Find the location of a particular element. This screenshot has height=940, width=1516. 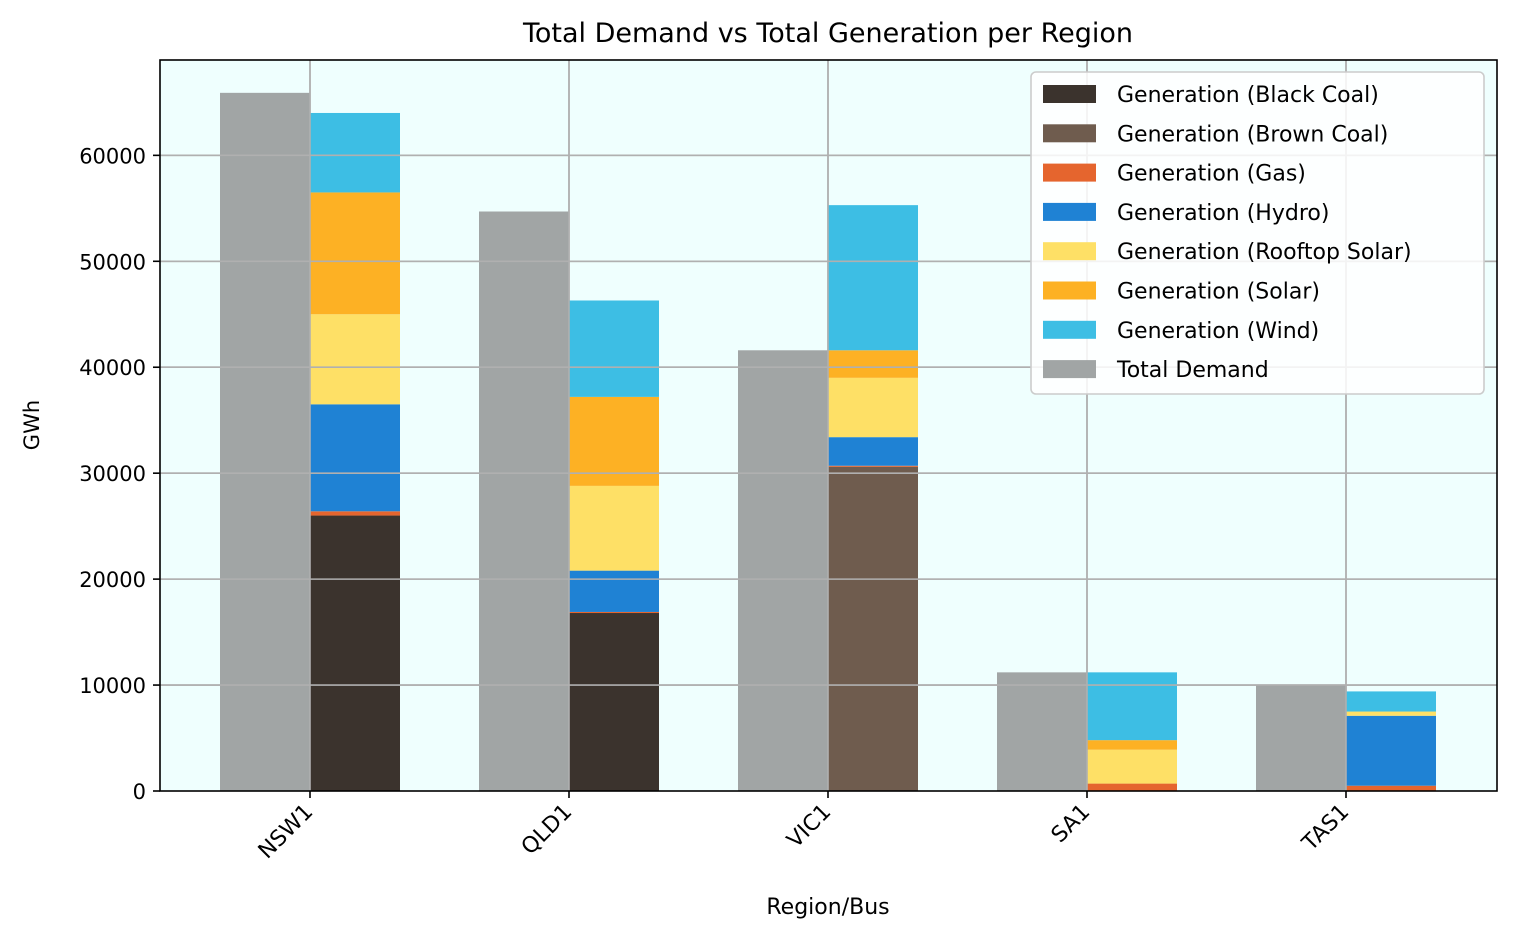

legend-box is located at coordinates (1257, 233).